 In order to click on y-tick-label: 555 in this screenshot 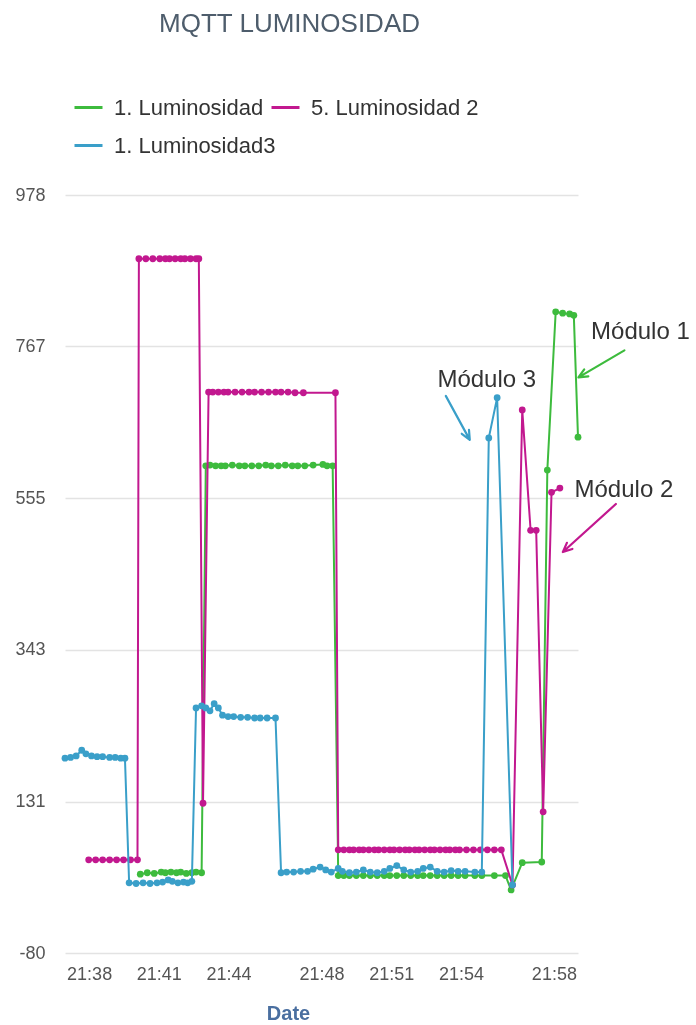, I will do `click(30, 497)`.